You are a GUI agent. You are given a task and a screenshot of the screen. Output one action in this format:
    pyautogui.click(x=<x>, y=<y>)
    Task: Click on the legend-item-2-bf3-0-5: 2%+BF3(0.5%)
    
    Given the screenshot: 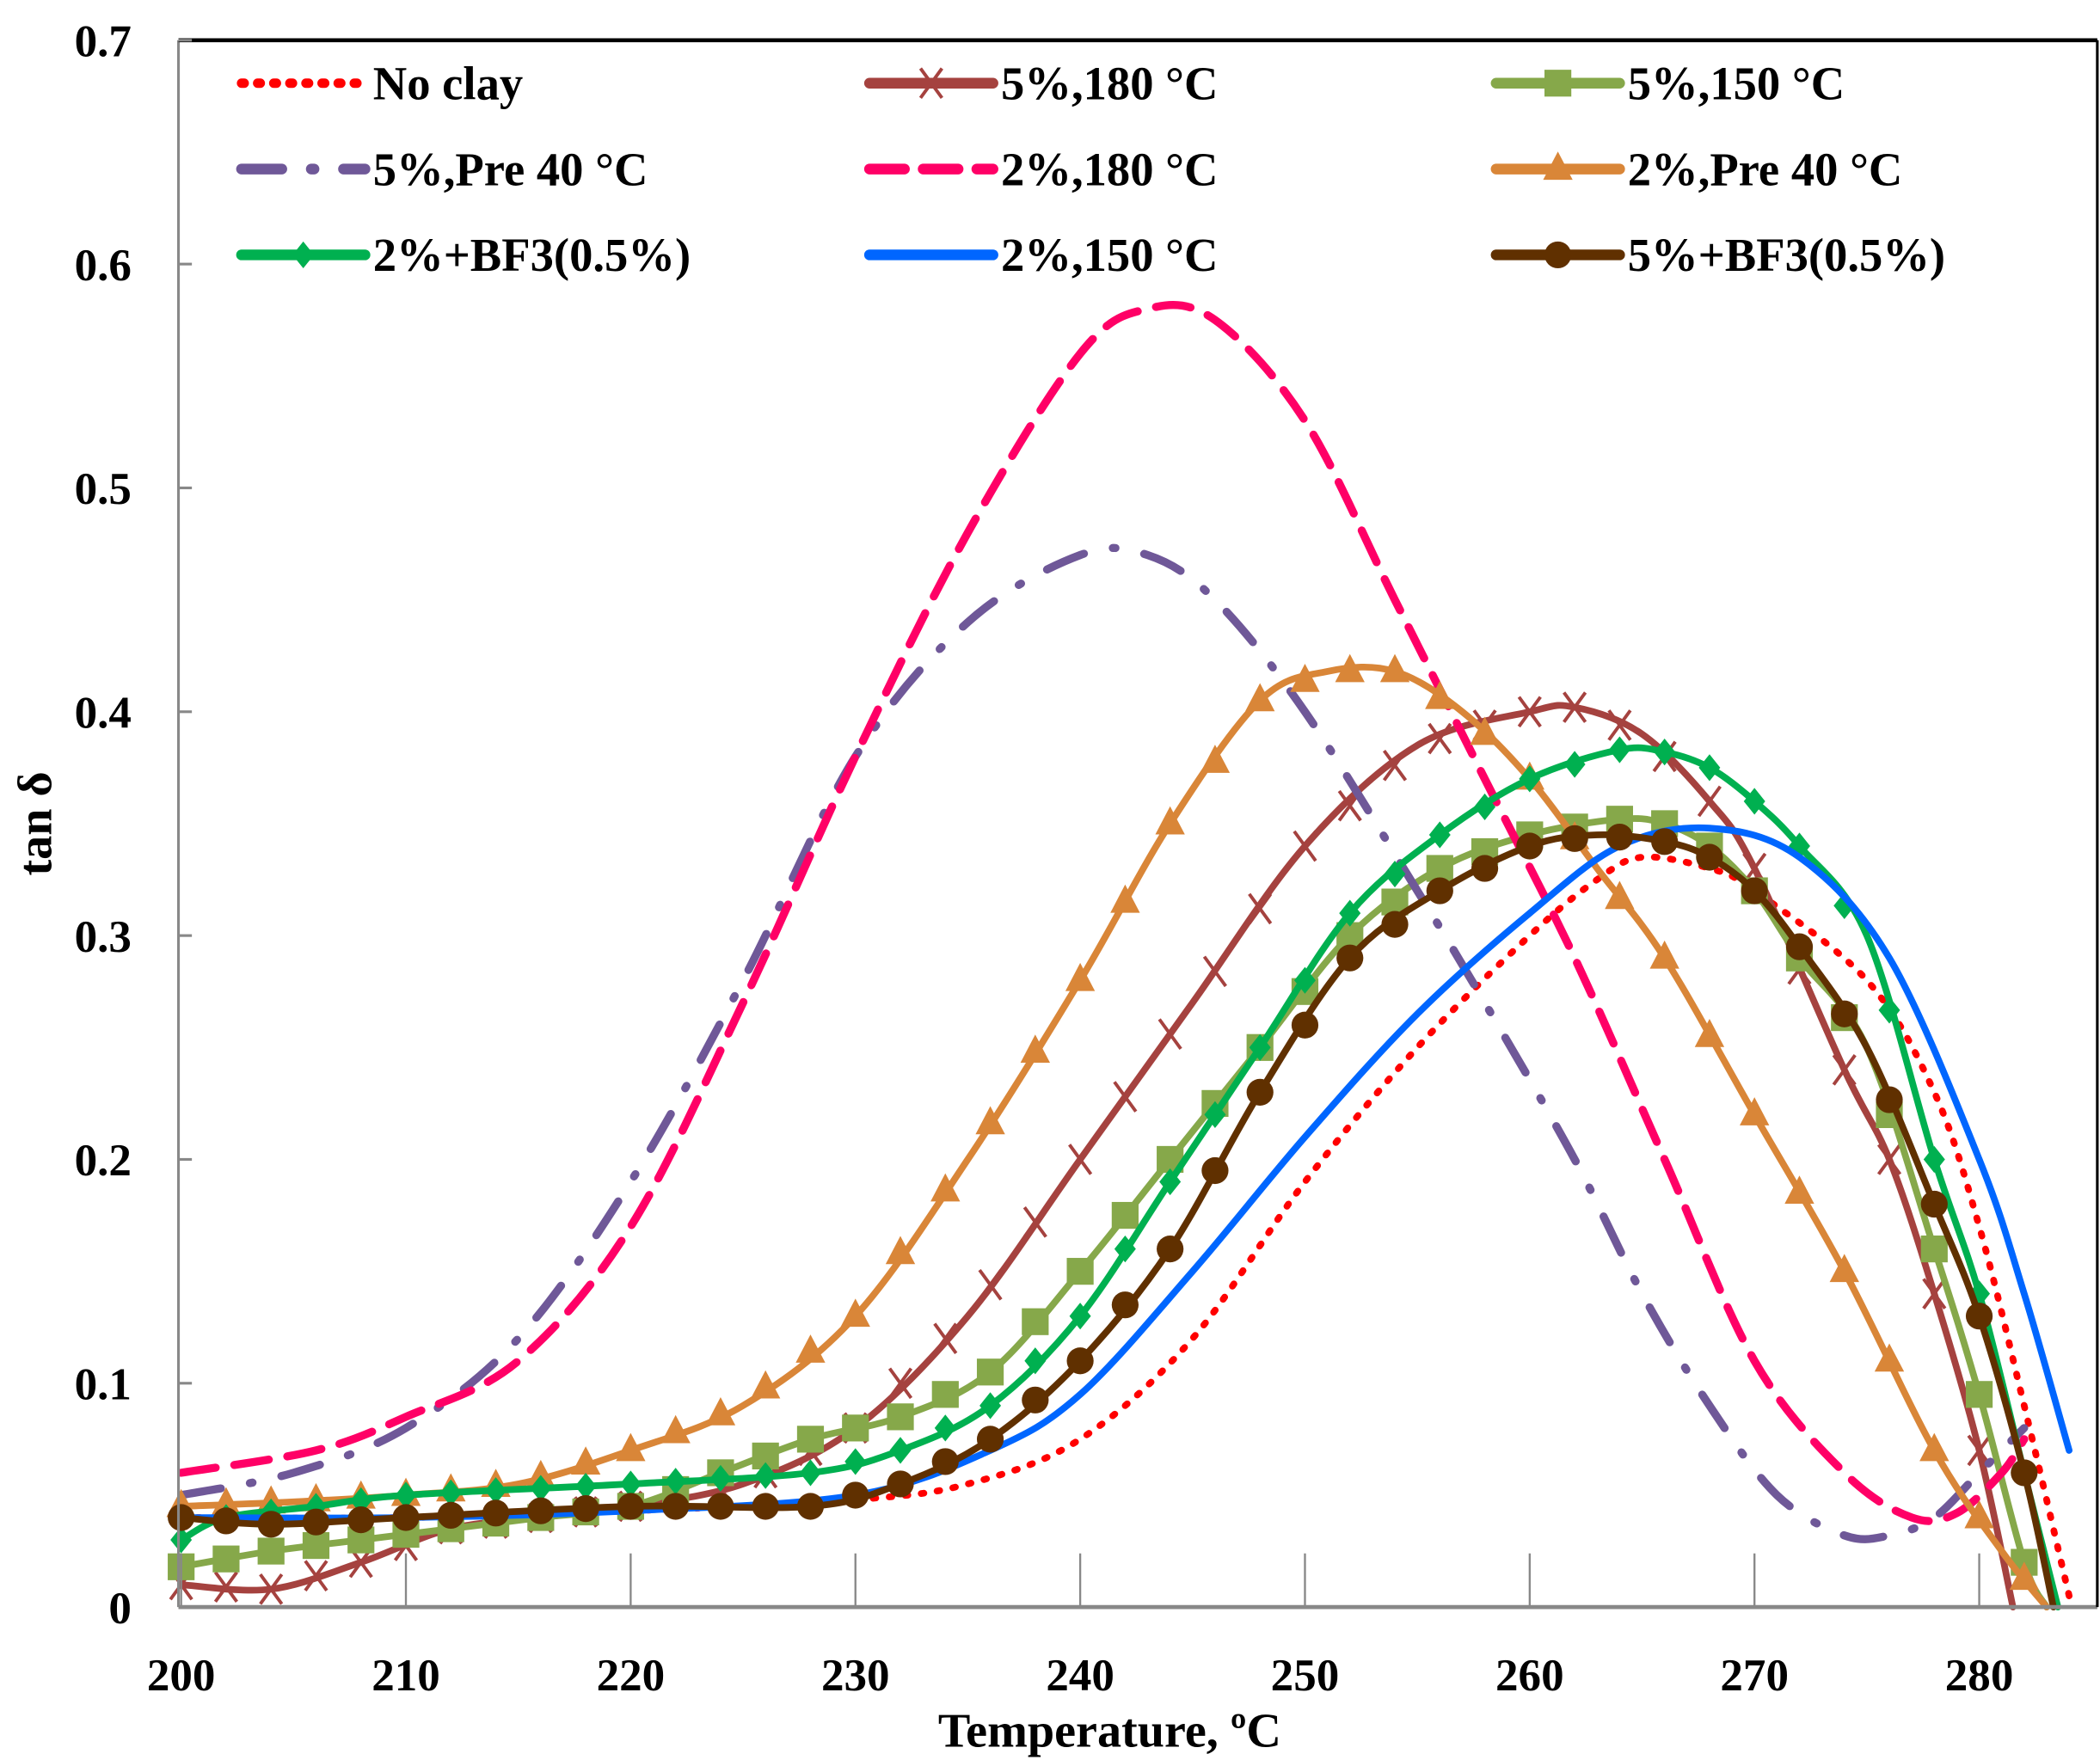 What is the action you would take?
    pyautogui.click(x=463, y=255)
    